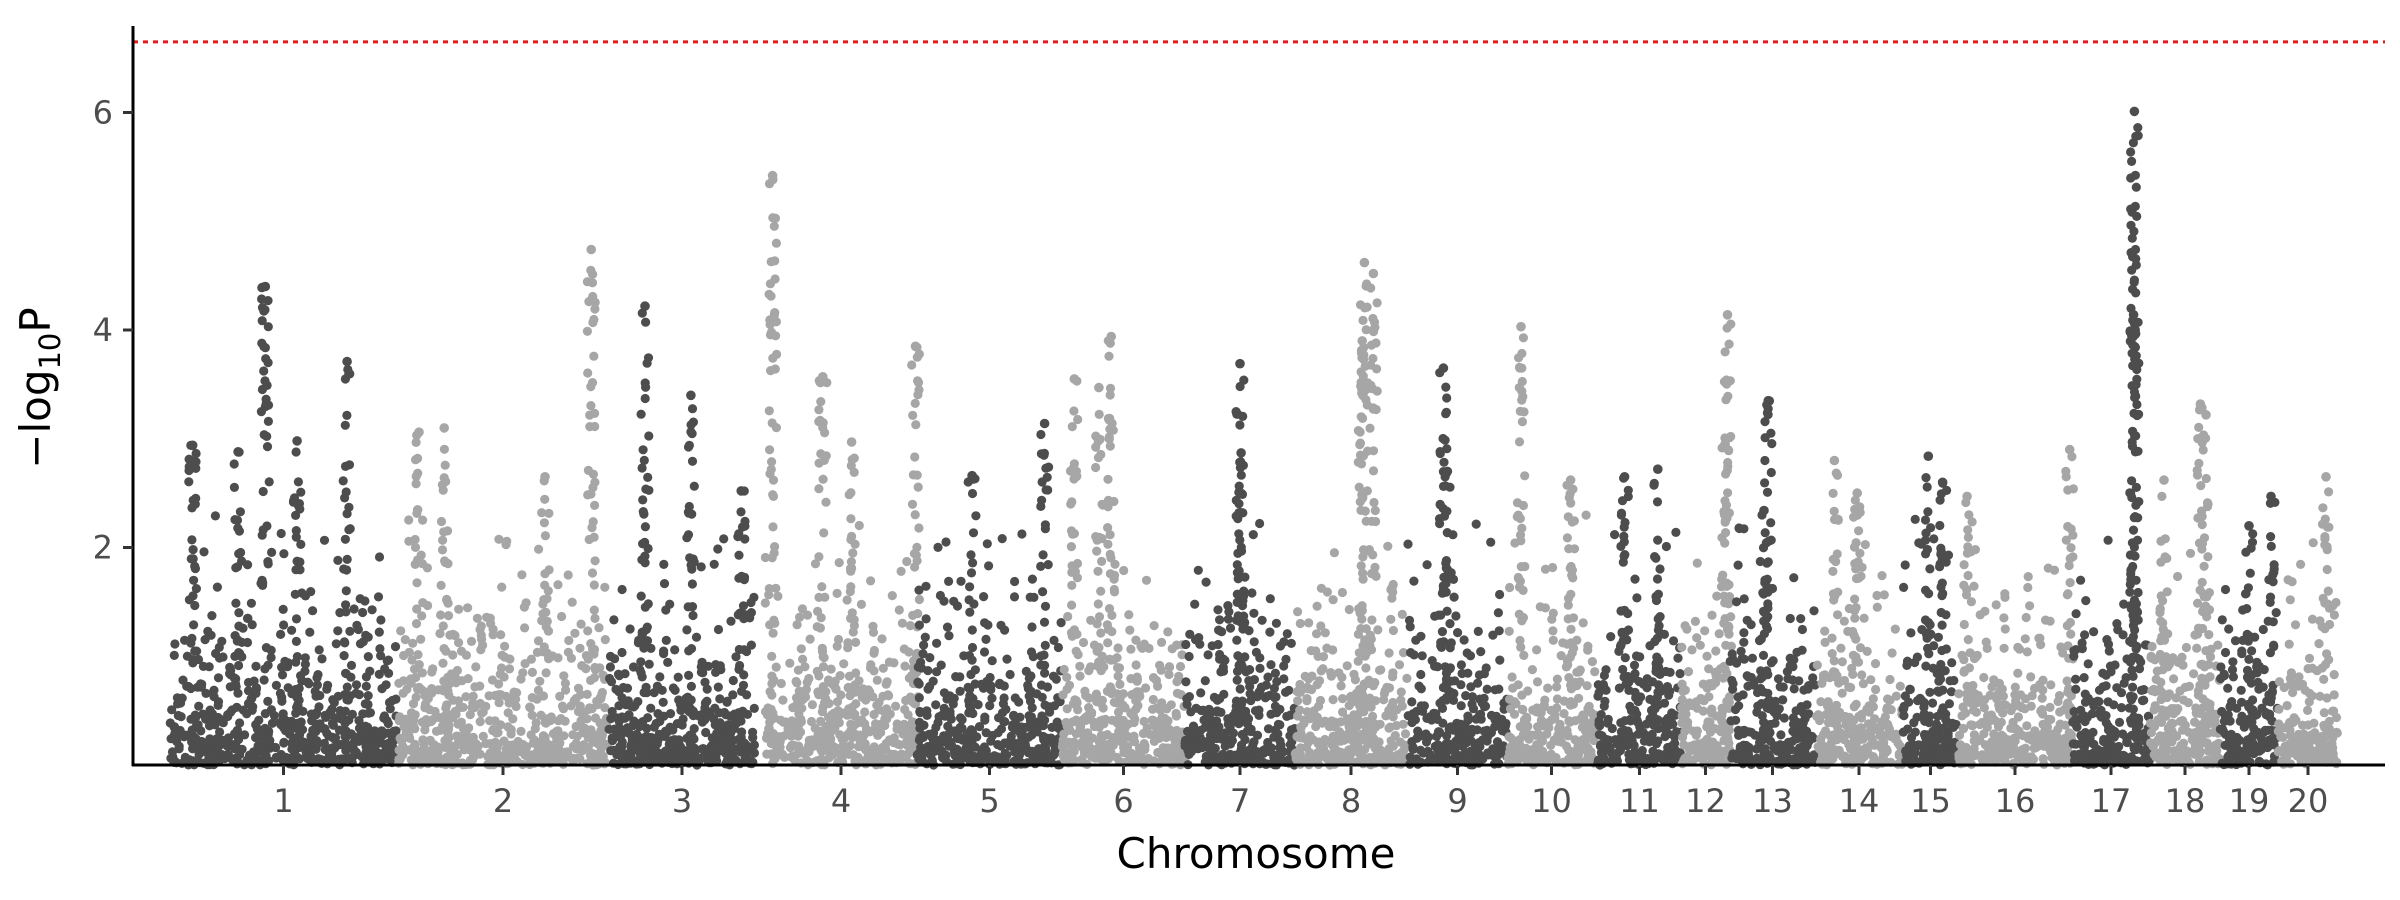 The height and width of the screenshot is (900, 2400). Describe the element at coordinates (1351, 513) in the screenshot. I see `chromosome-8-points` at that location.